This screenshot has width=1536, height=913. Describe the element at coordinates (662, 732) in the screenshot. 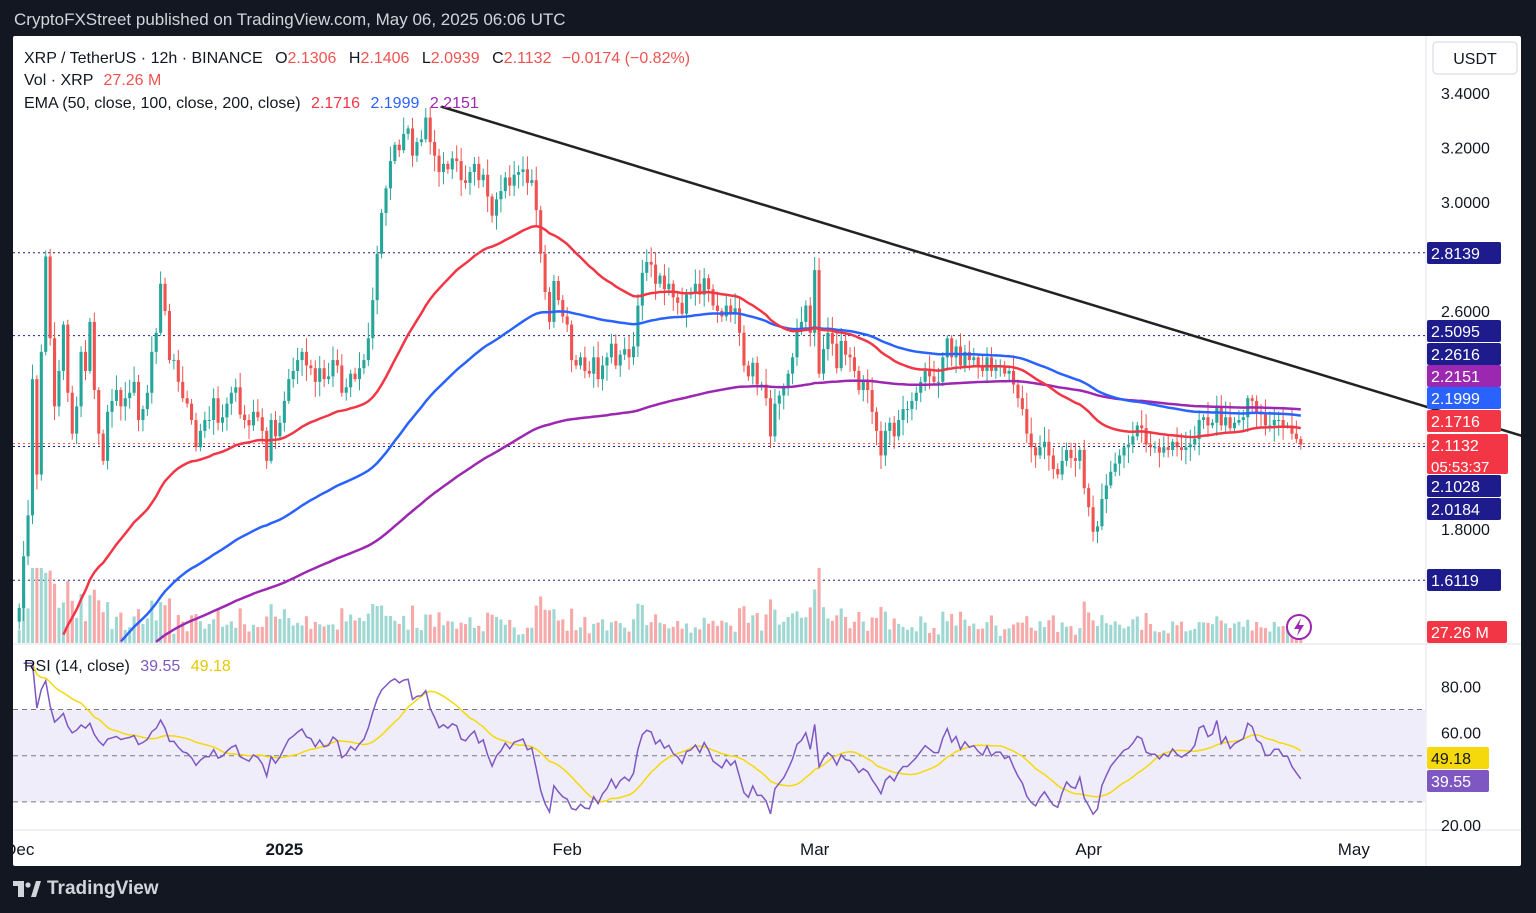

I see `rsi-ma-line` at that location.